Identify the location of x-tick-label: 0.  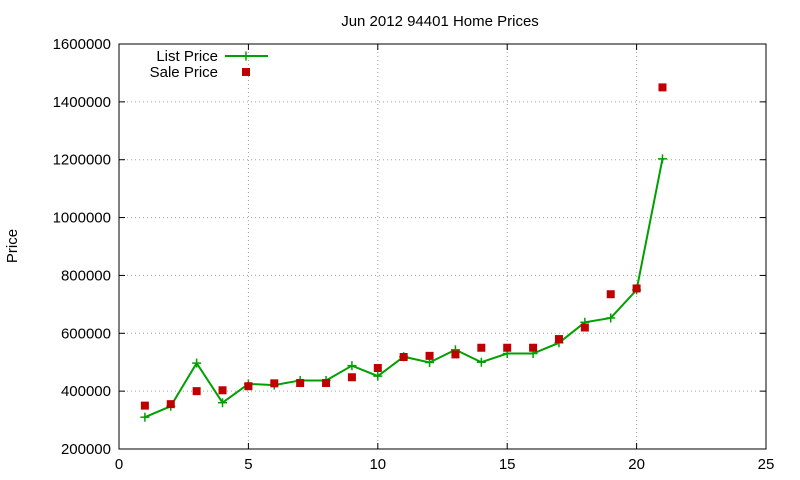
(119, 464).